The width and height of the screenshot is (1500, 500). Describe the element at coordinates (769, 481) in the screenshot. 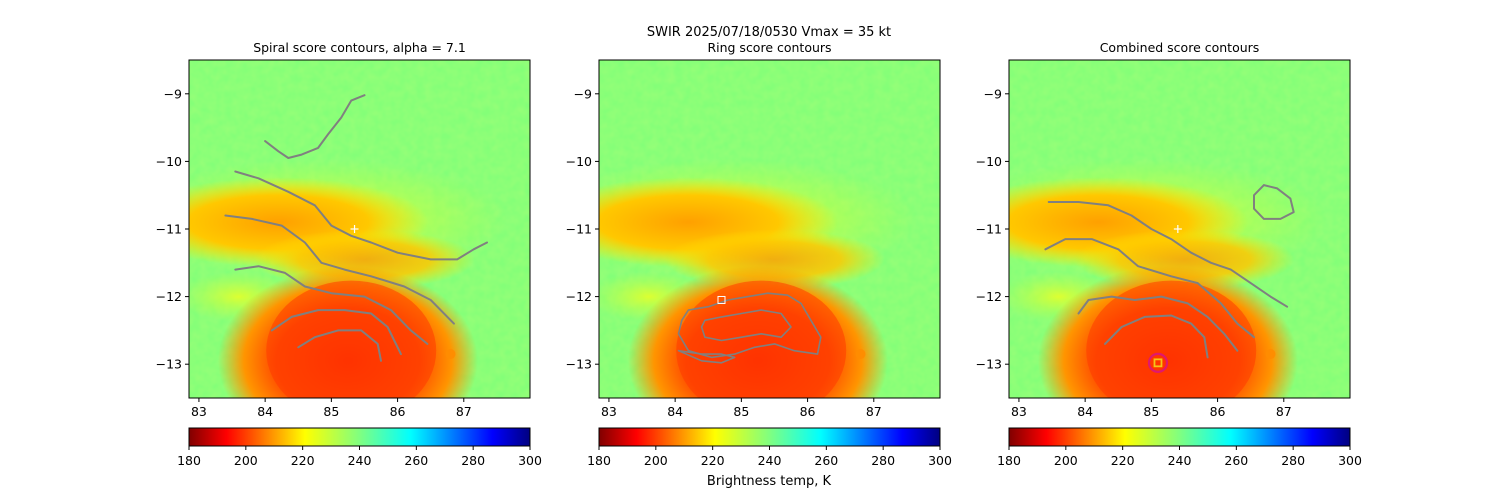

I see `colorbar-label: Brightness temp, K` at that location.